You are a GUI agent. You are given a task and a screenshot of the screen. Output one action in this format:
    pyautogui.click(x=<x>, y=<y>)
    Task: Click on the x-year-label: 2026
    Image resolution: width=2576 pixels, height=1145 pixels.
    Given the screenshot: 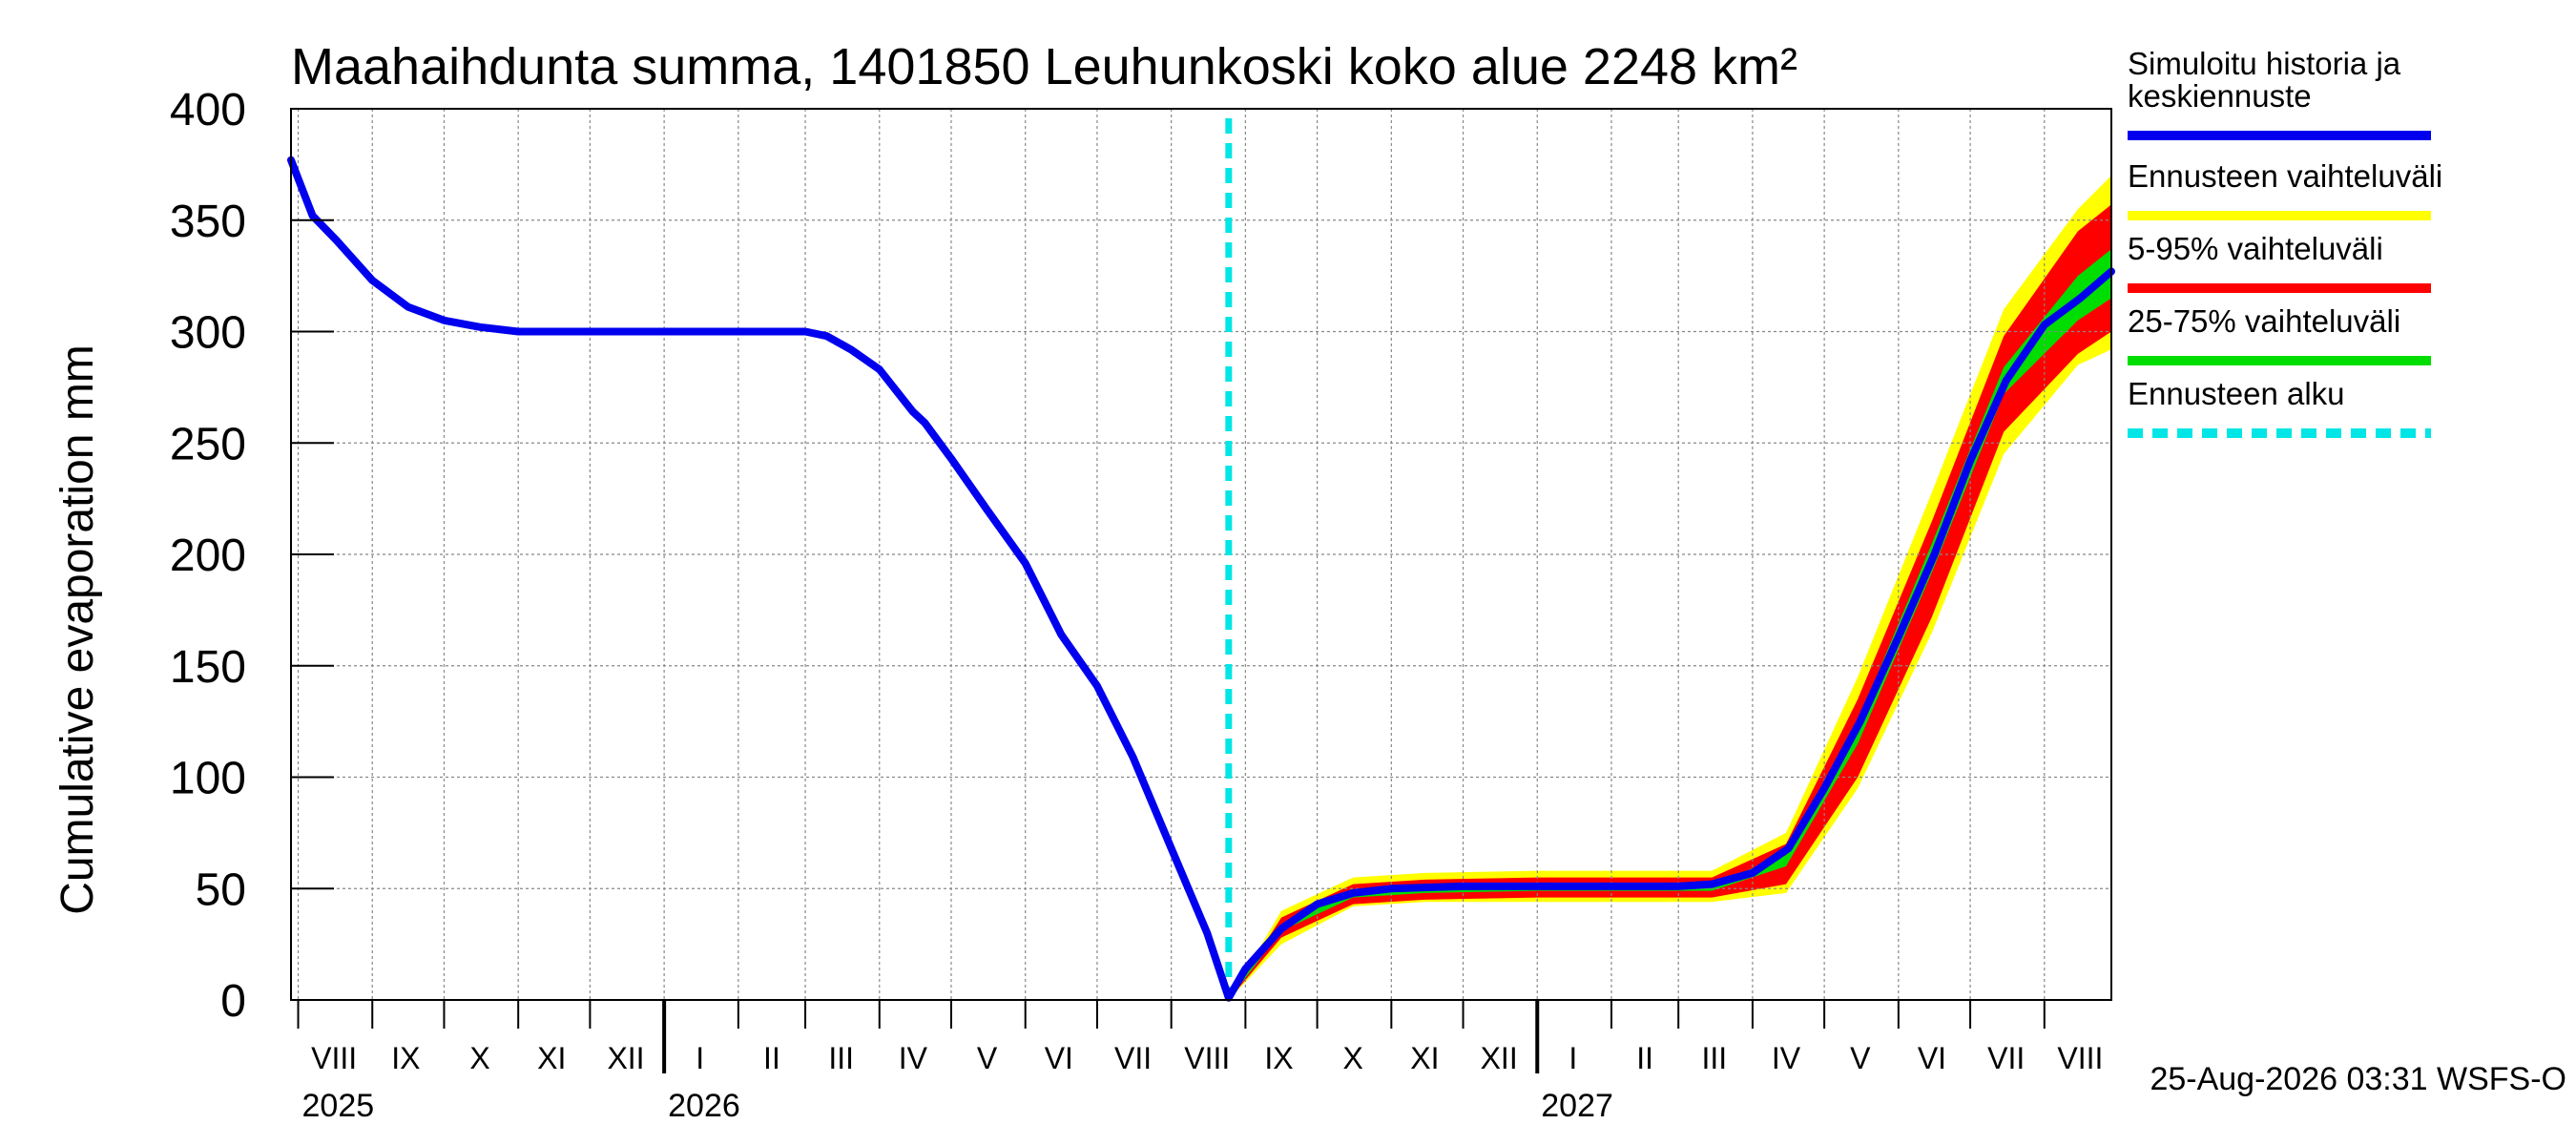 What is the action you would take?
    pyautogui.click(x=704, y=1106)
    